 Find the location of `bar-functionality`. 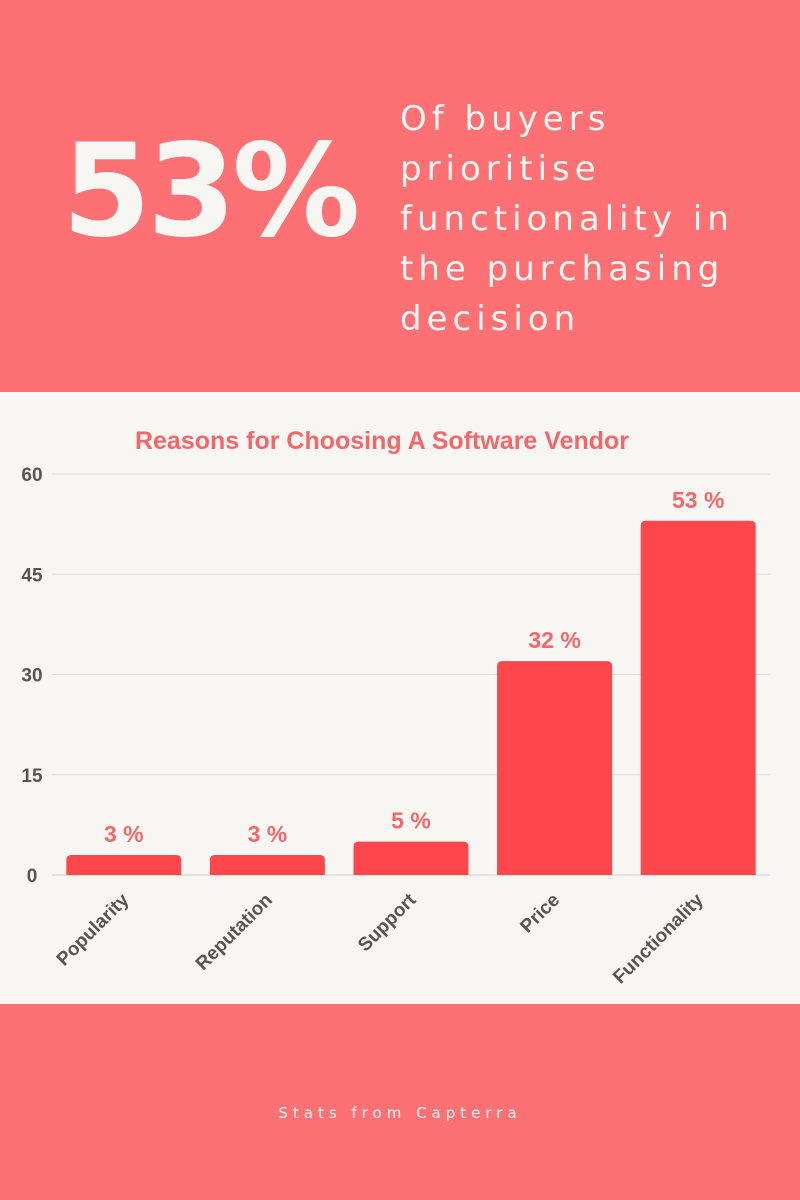

bar-functionality is located at coordinates (698, 697).